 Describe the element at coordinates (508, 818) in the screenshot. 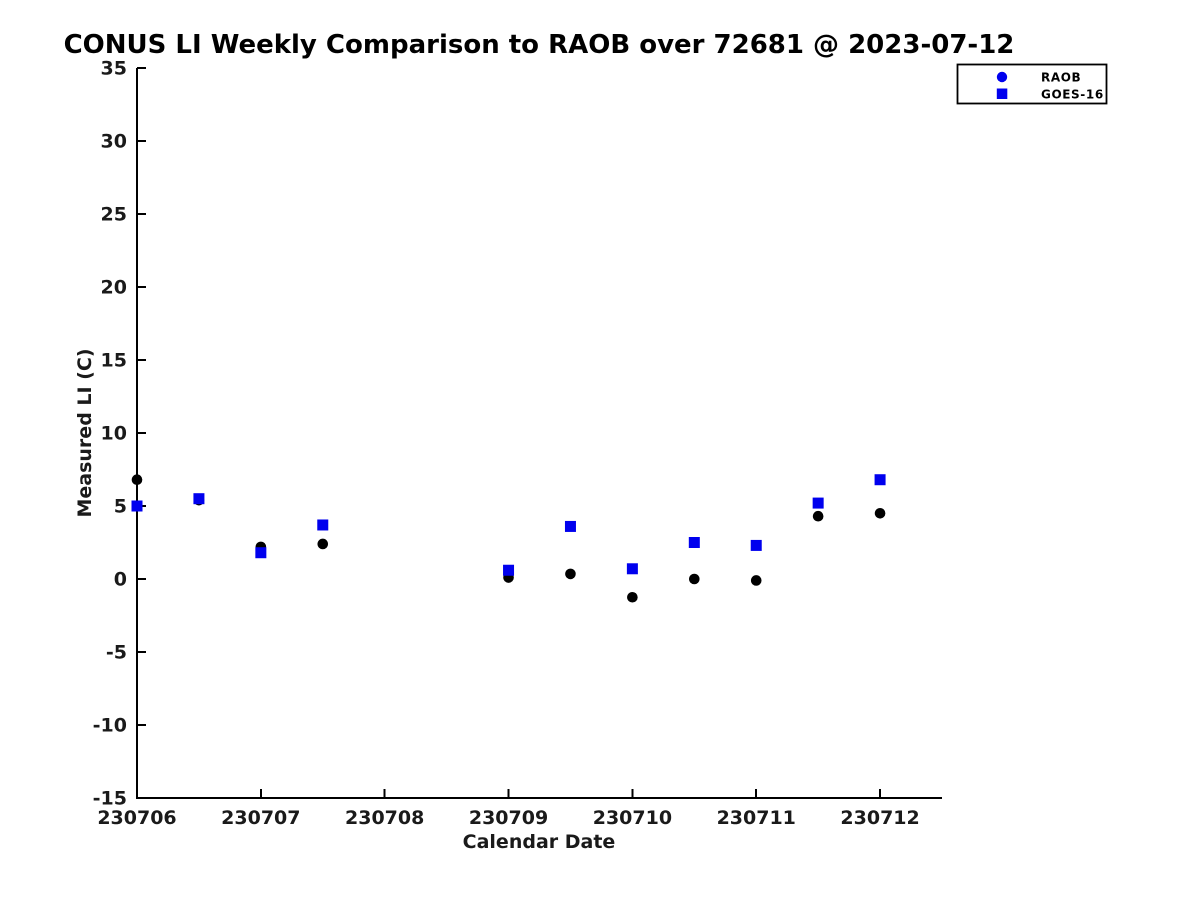

I see `x-tick-label: 230709` at that location.